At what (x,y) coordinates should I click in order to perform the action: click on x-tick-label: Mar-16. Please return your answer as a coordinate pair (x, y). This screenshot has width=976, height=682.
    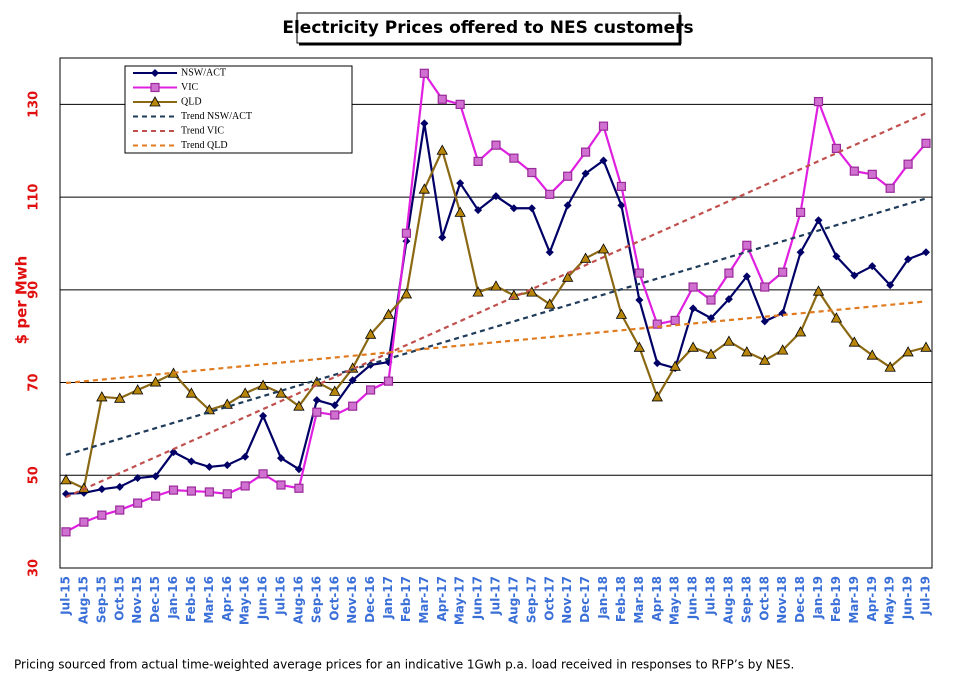
    Looking at the image, I should click on (209, 600).